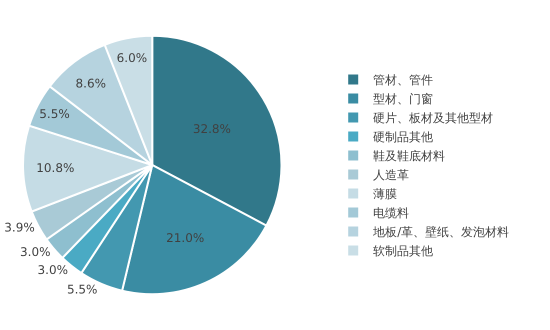 Image resolution: width=550 pixels, height=330 pixels. I want to click on legend-label: 鞋及鞋底材料, so click(409, 156).